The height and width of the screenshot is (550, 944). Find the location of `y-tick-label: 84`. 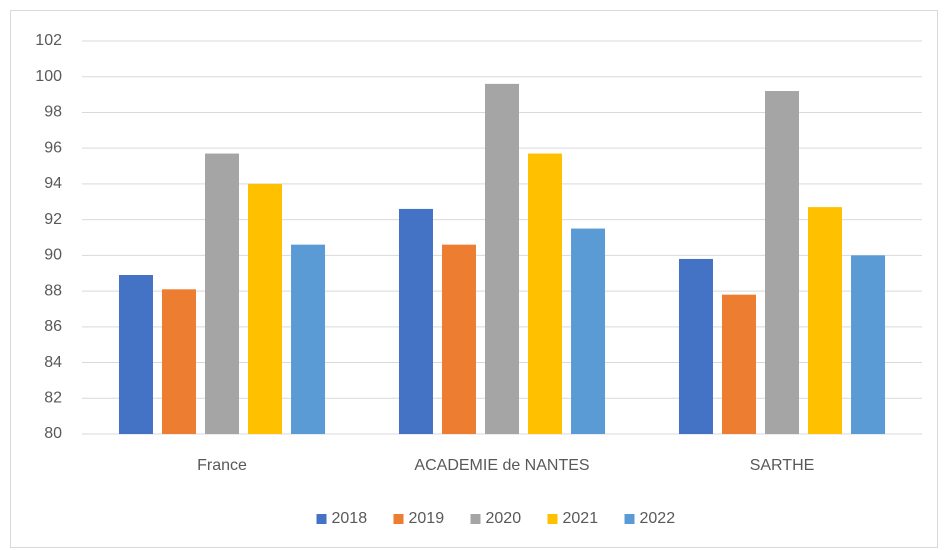

y-tick-label: 84 is located at coordinates (53, 362).